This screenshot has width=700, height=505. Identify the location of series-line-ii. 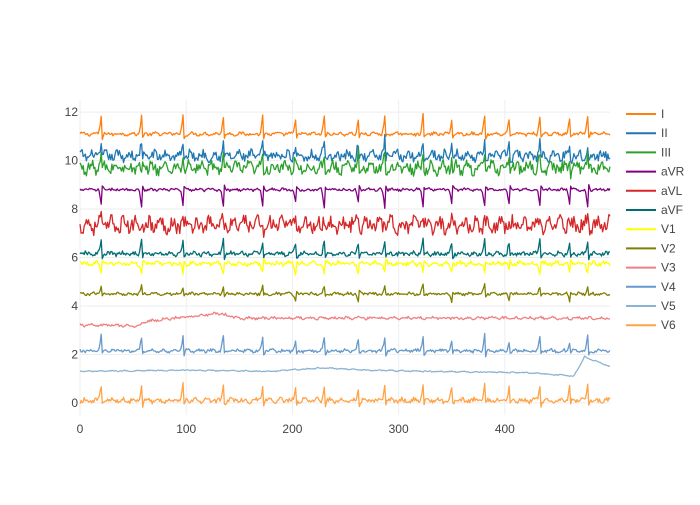
(345, 149).